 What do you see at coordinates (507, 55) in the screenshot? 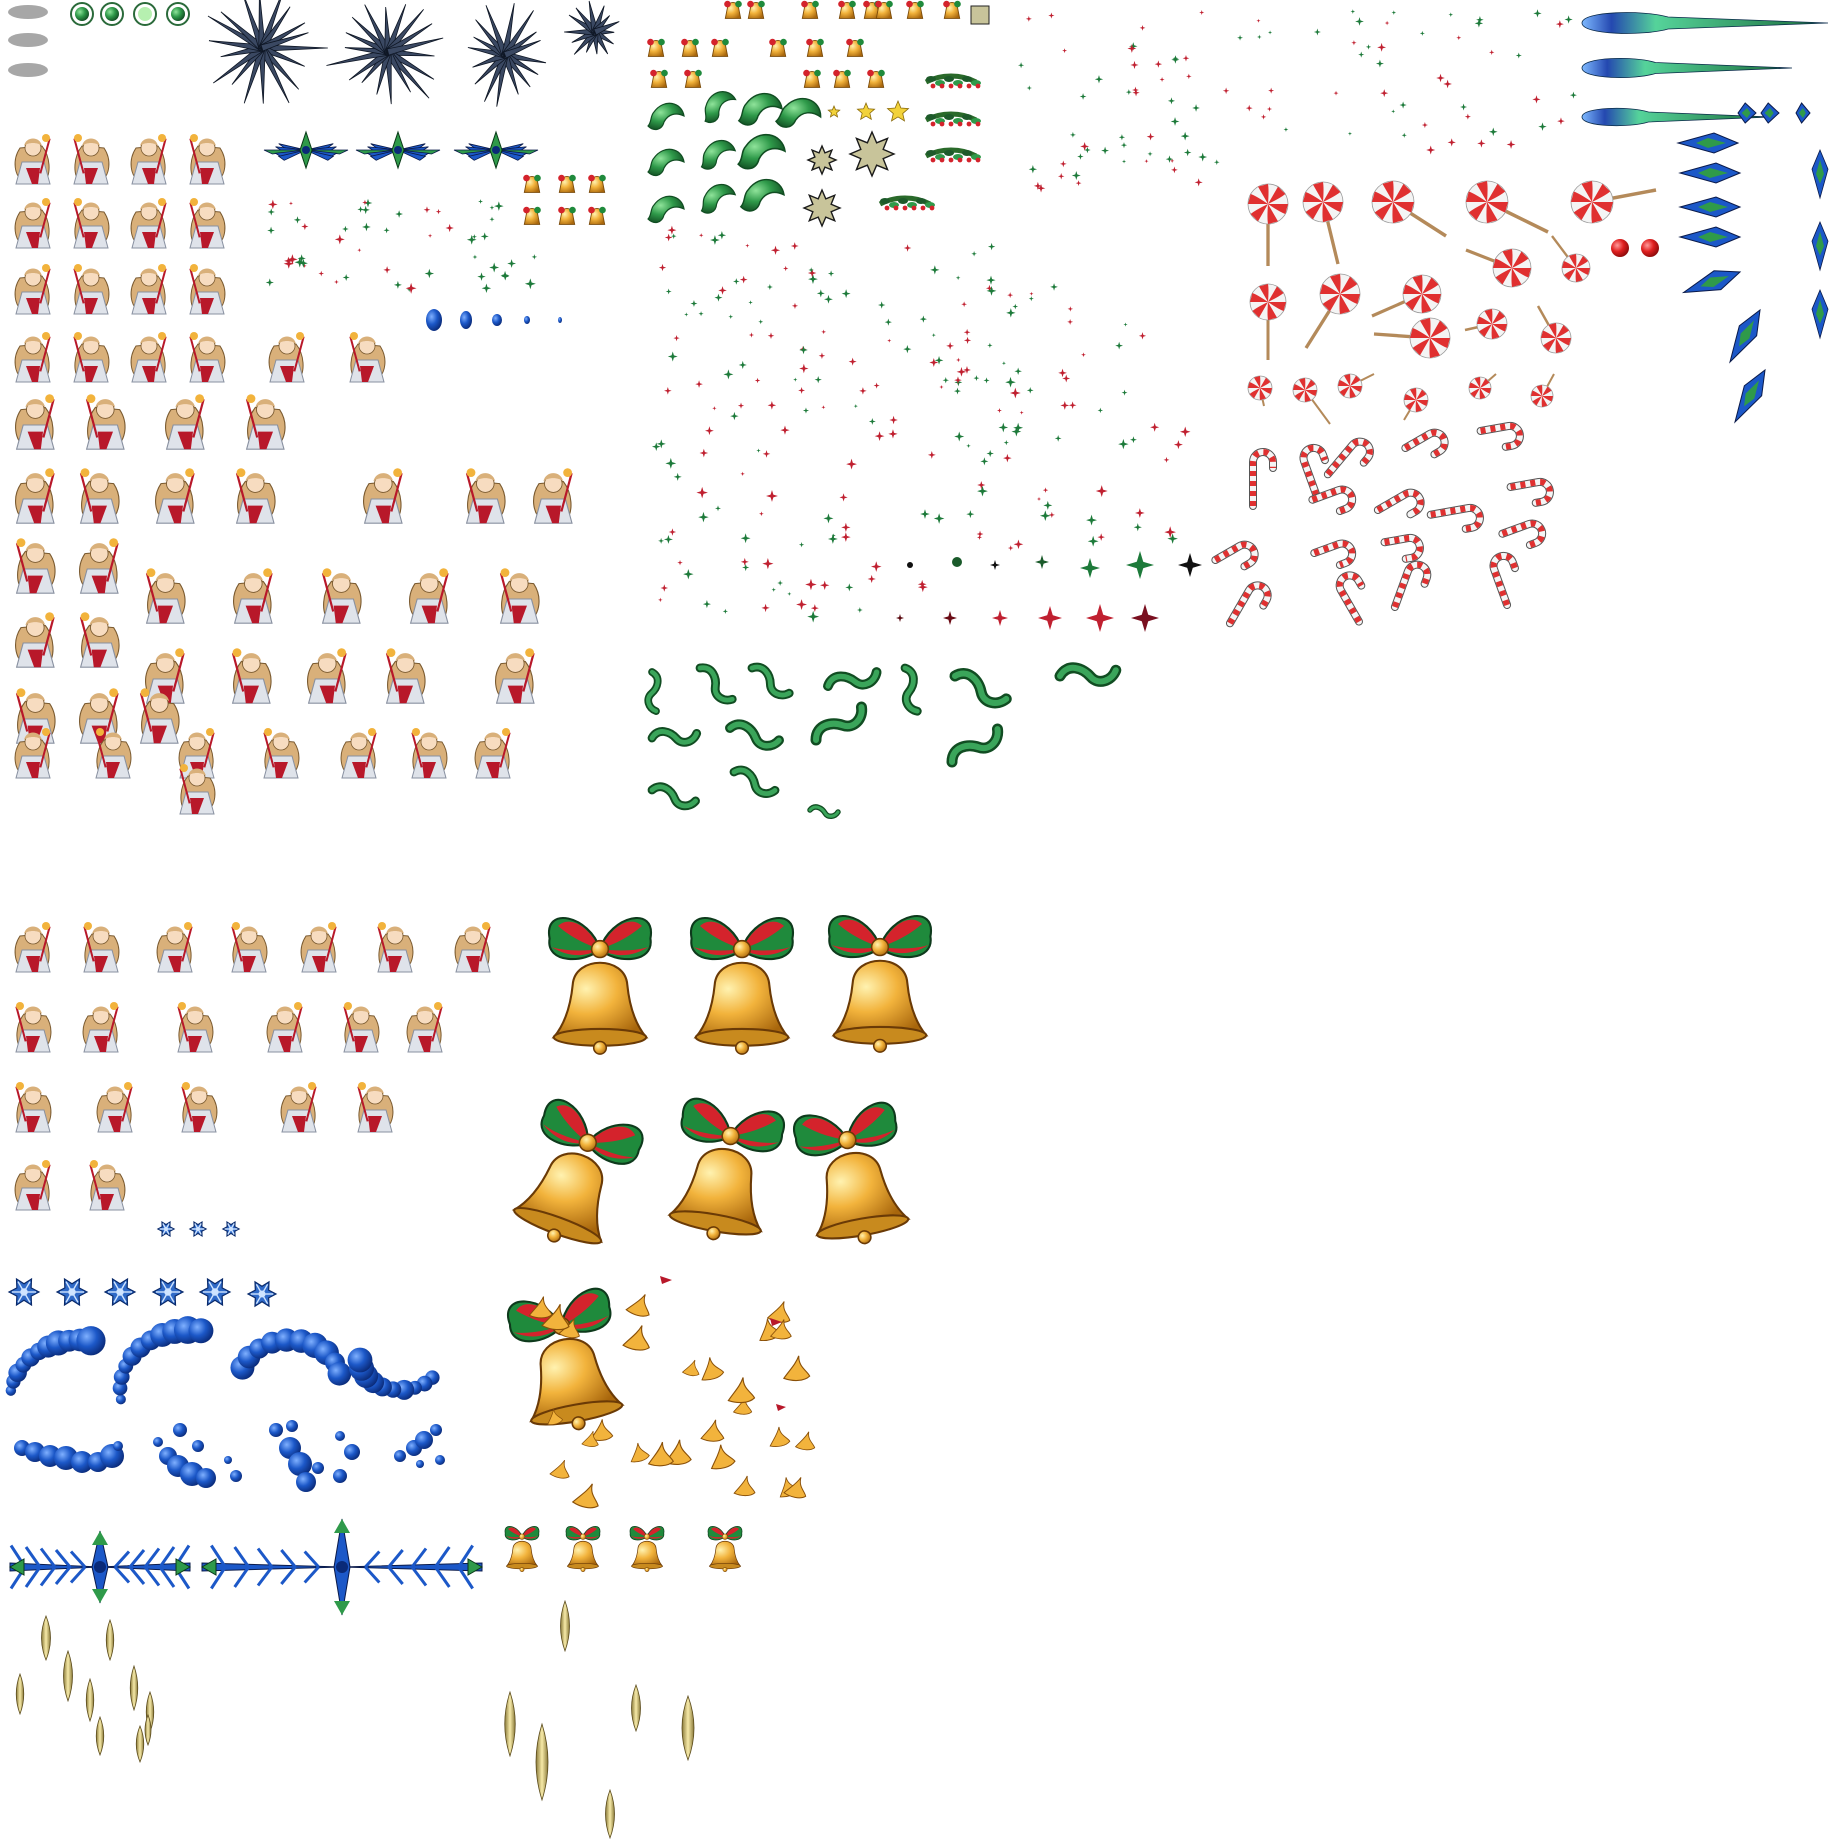
I see `crystal-burst-icon` at bounding box center [507, 55].